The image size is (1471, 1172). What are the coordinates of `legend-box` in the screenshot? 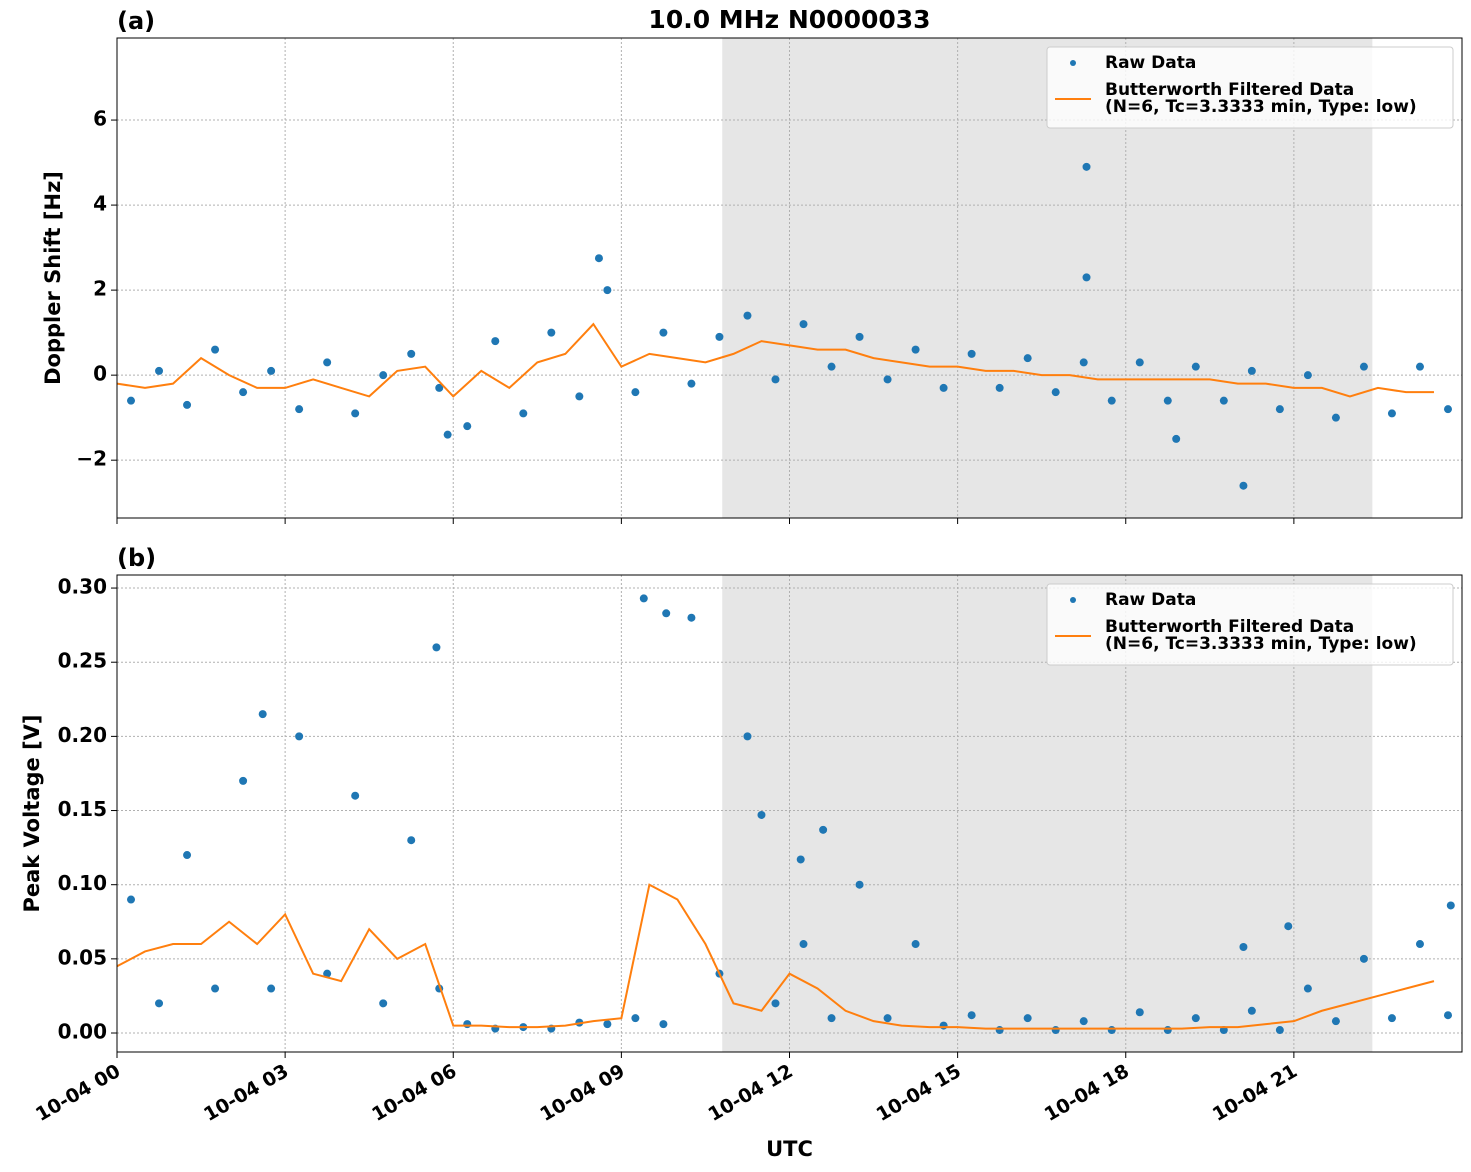 It's located at (1250, 624).